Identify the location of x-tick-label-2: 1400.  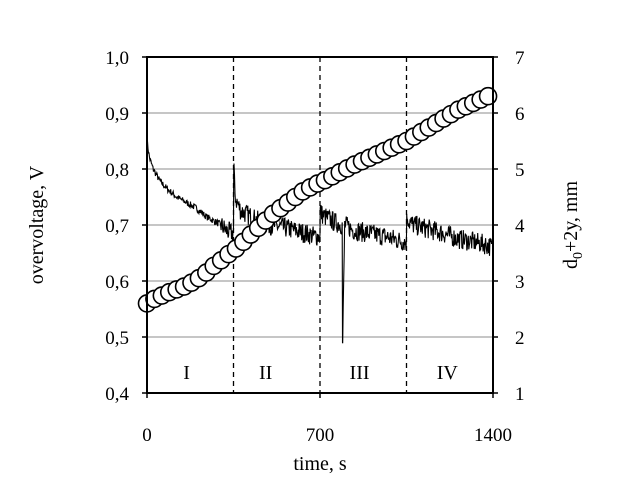
(493, 435).